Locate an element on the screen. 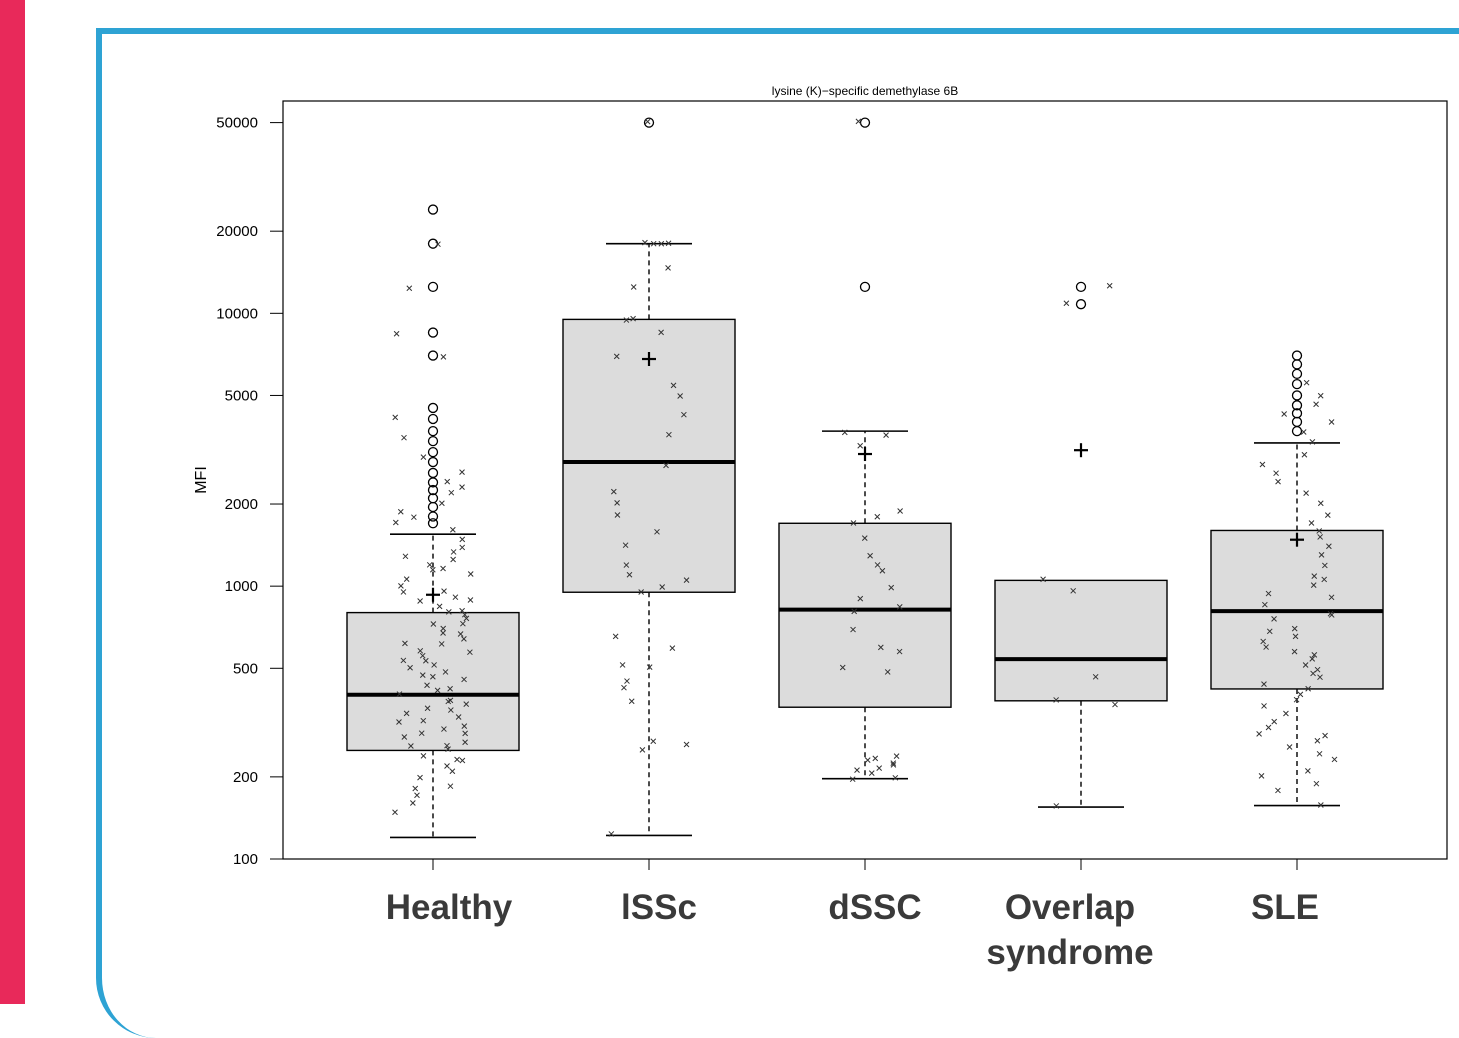 The height and width of the screenshot is (1038, 1459). y-tick-label: 200 is located at coordinates (245, 777).